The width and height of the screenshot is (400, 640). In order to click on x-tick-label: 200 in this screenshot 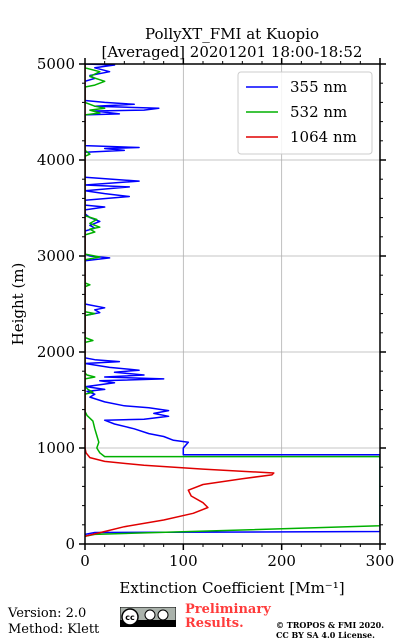, I will do `click(281, 561)`.